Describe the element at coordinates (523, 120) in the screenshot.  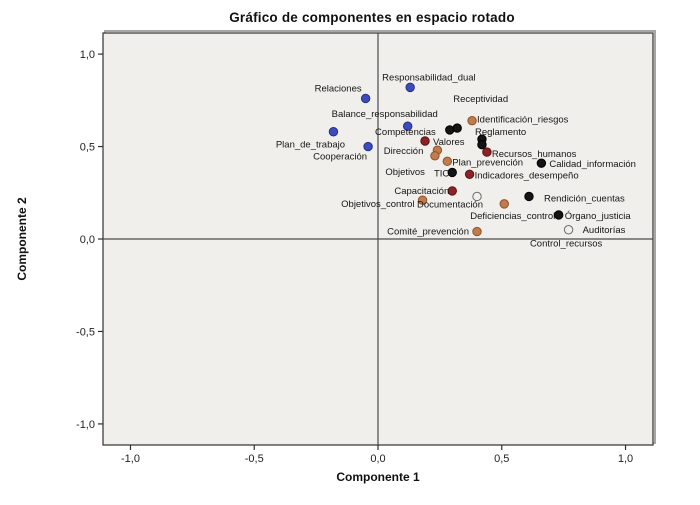
I see `point-label: Identificación_riesgos` at that location.